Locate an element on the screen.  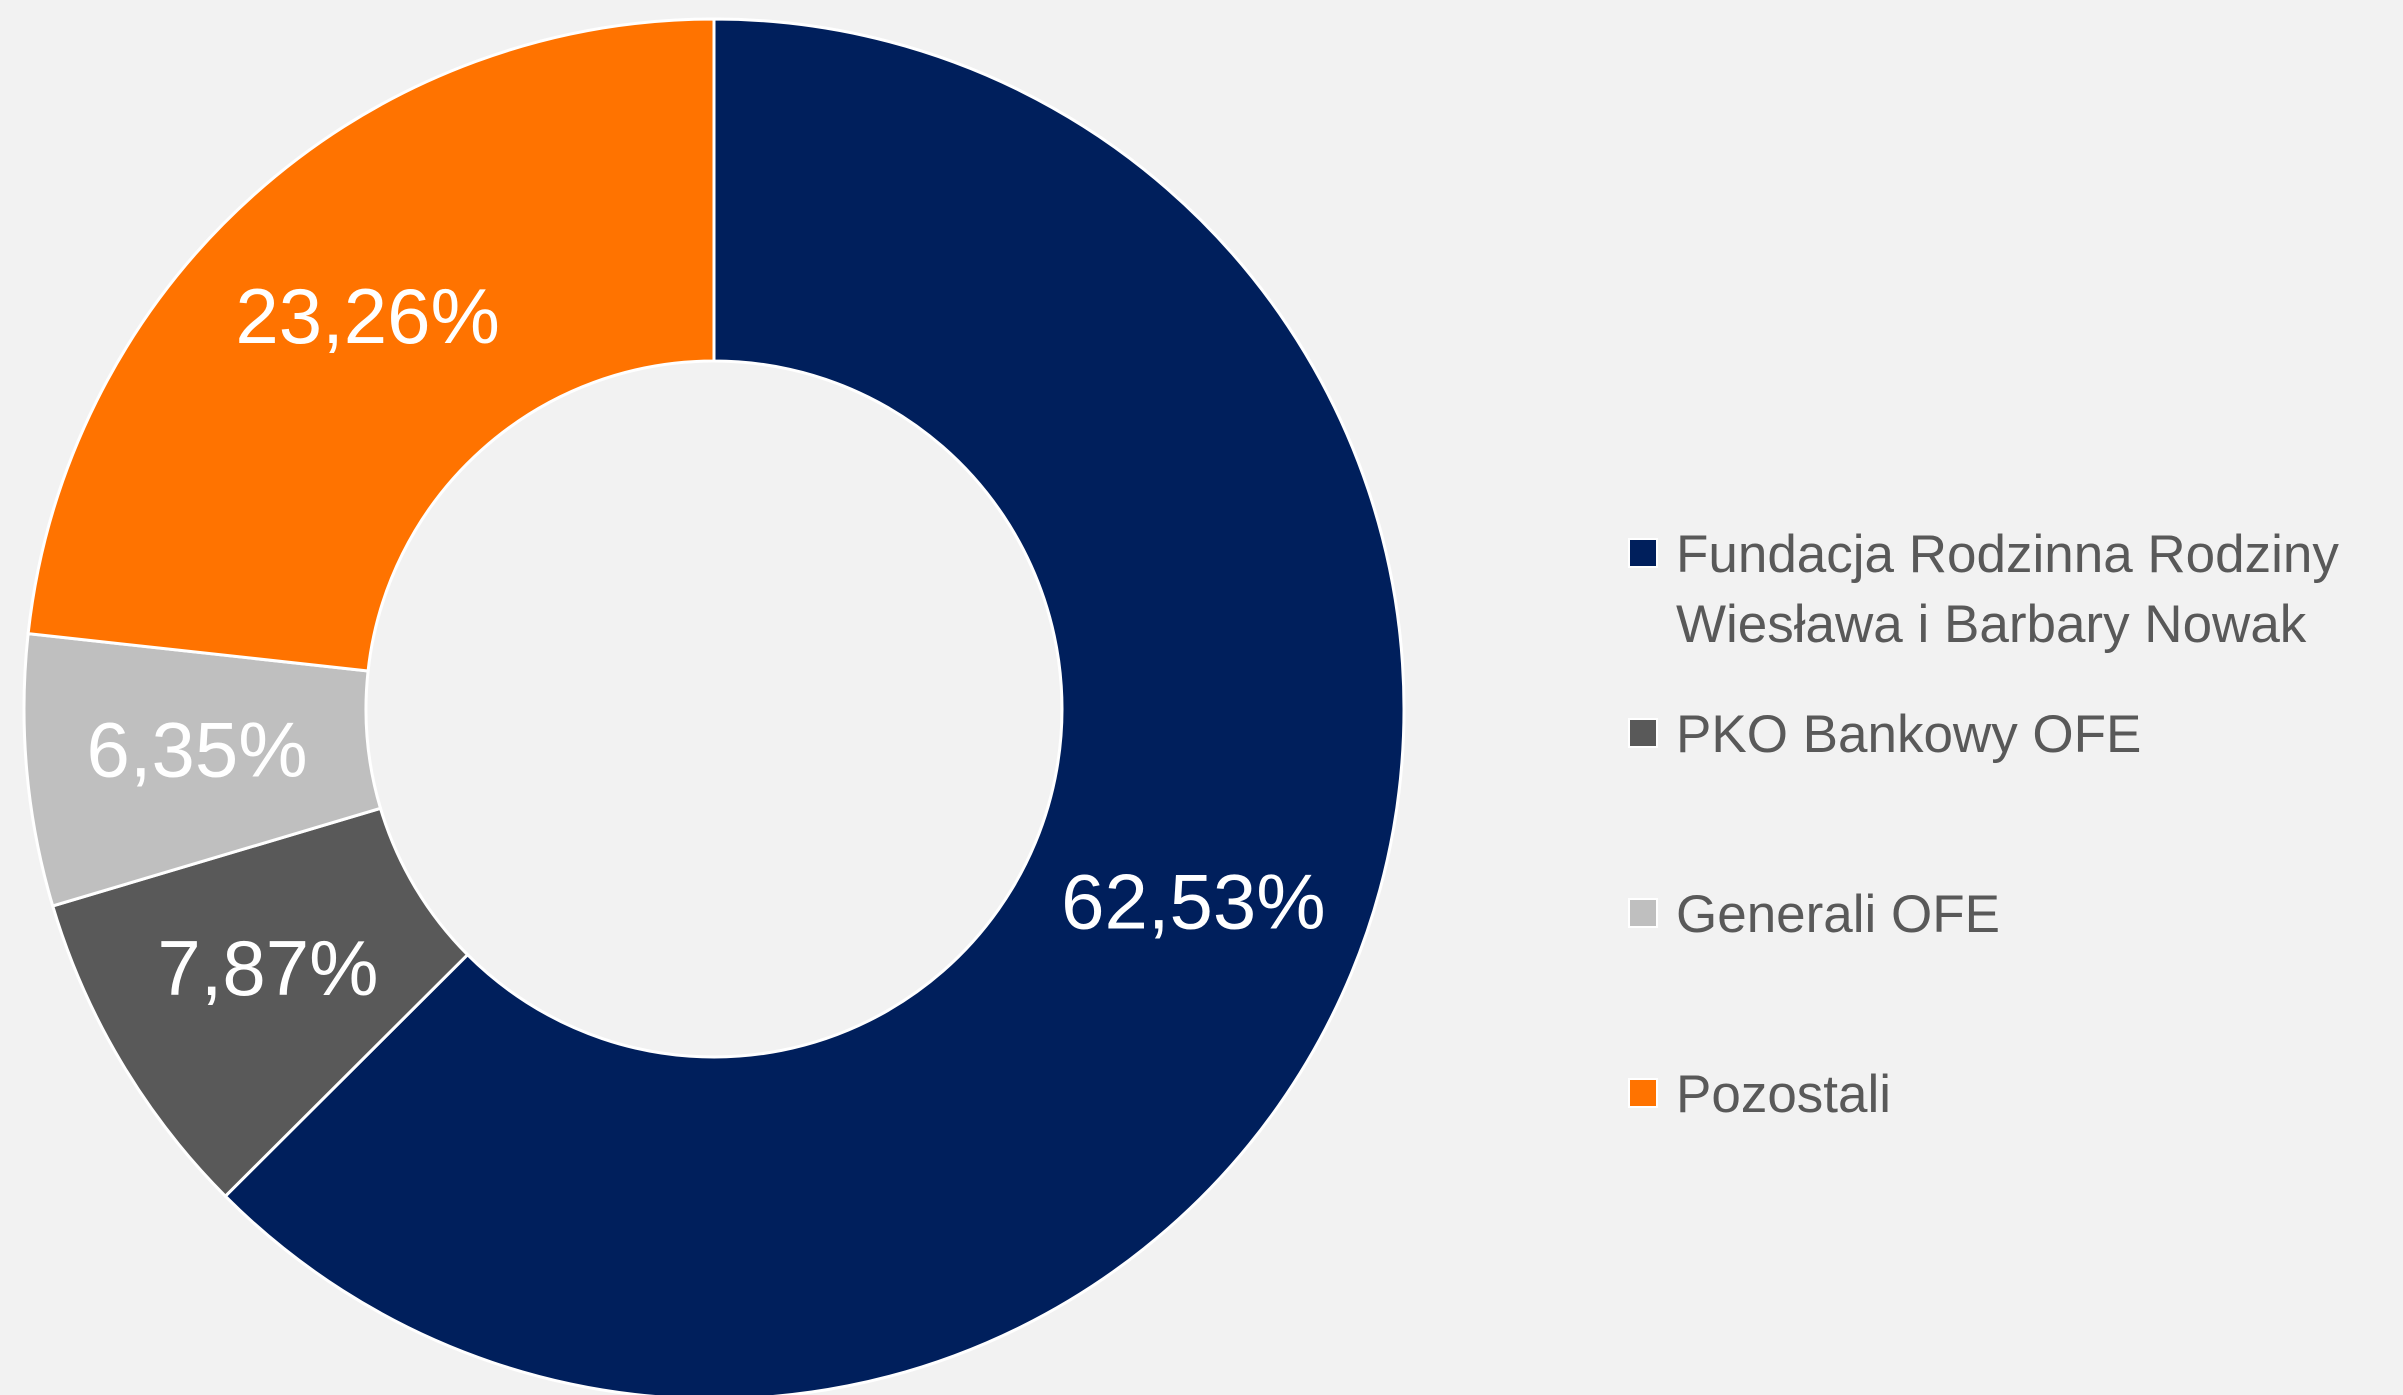
data-label: 6,35% is located at coordinates (197, 749).